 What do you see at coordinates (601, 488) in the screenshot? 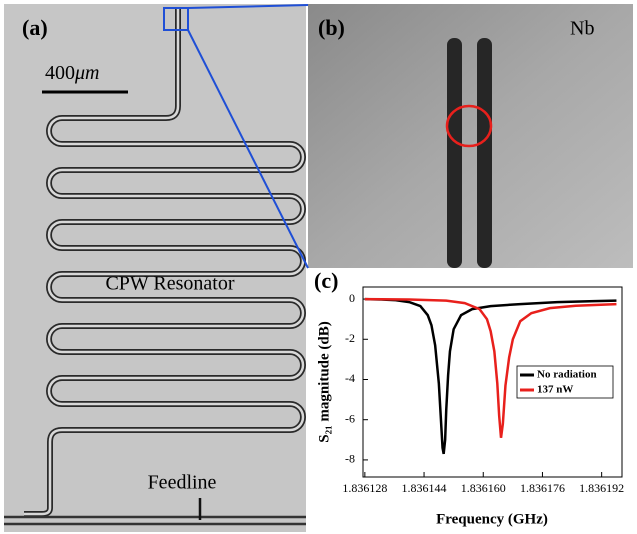
I see `x-tick-label: 1.836192` at bounding box center [601, 488].